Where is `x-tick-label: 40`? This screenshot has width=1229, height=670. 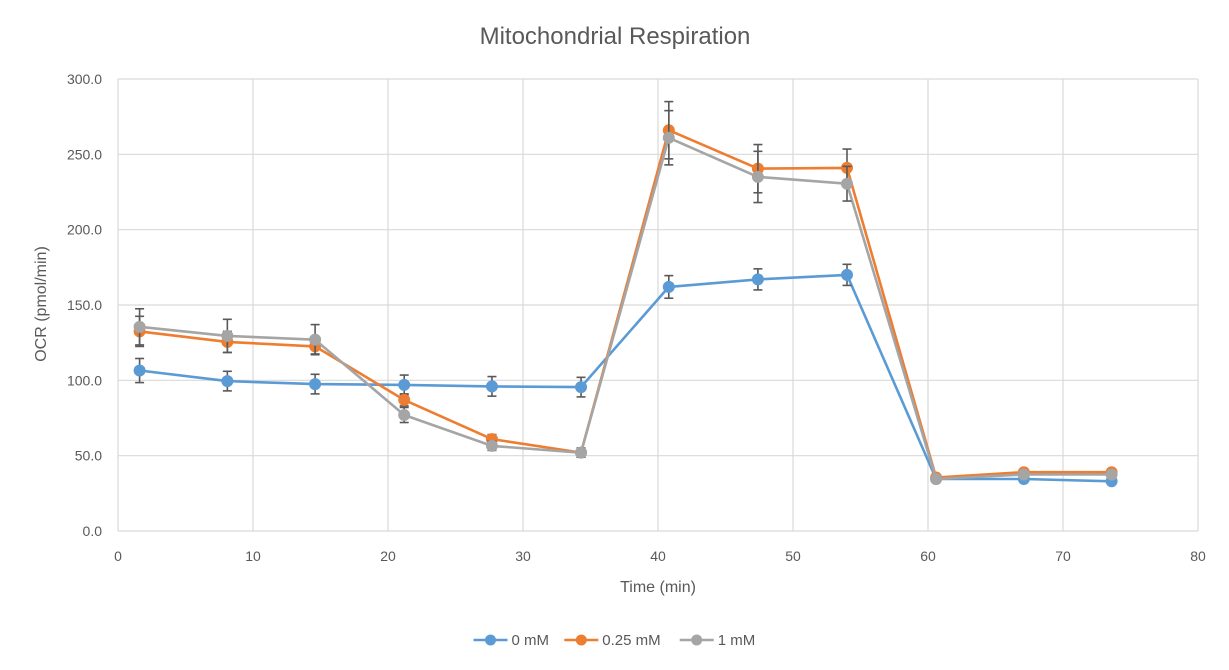 x-tick-label: 40 is located at coordinates (658, 556).